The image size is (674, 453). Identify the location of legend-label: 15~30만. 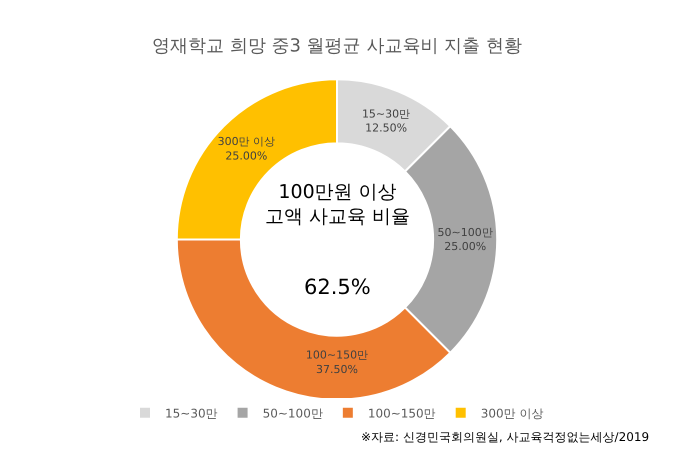
(191, 413).